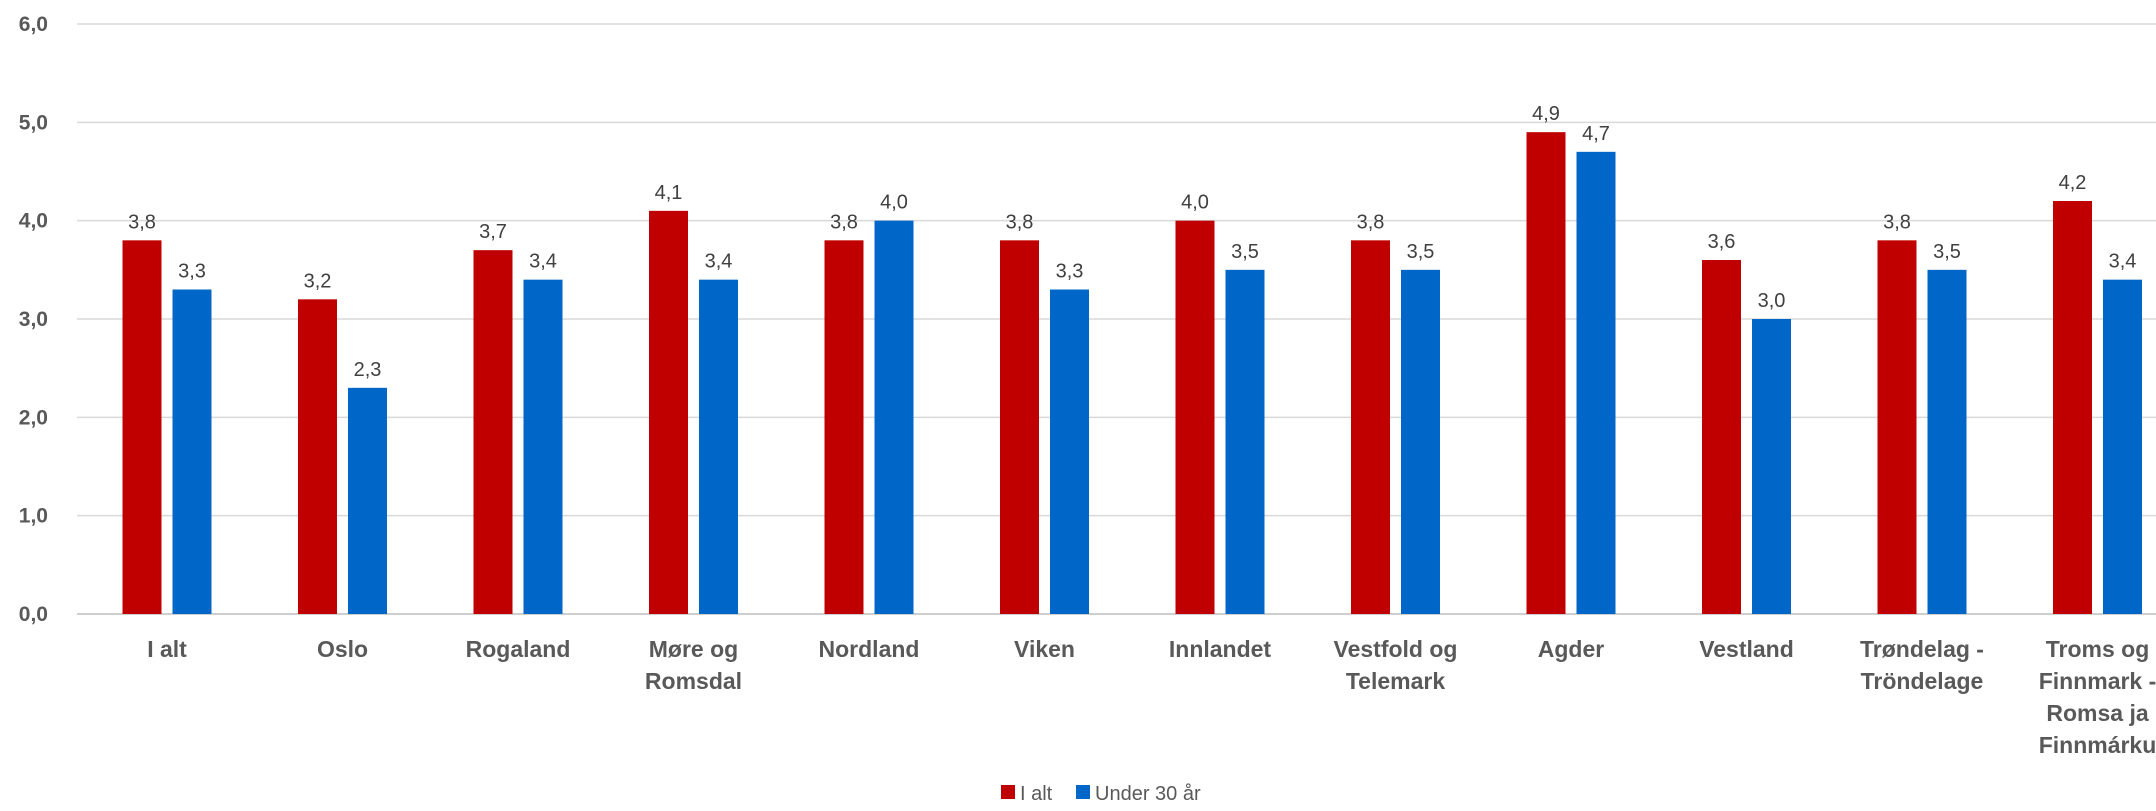 This screenshot has height=811, width=2156. I want to click on x-tick-label: Agder, so click(1571, 649).